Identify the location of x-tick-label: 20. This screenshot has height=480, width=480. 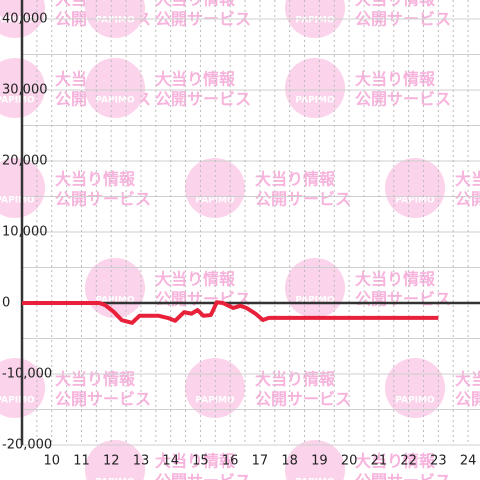
(349, 461).